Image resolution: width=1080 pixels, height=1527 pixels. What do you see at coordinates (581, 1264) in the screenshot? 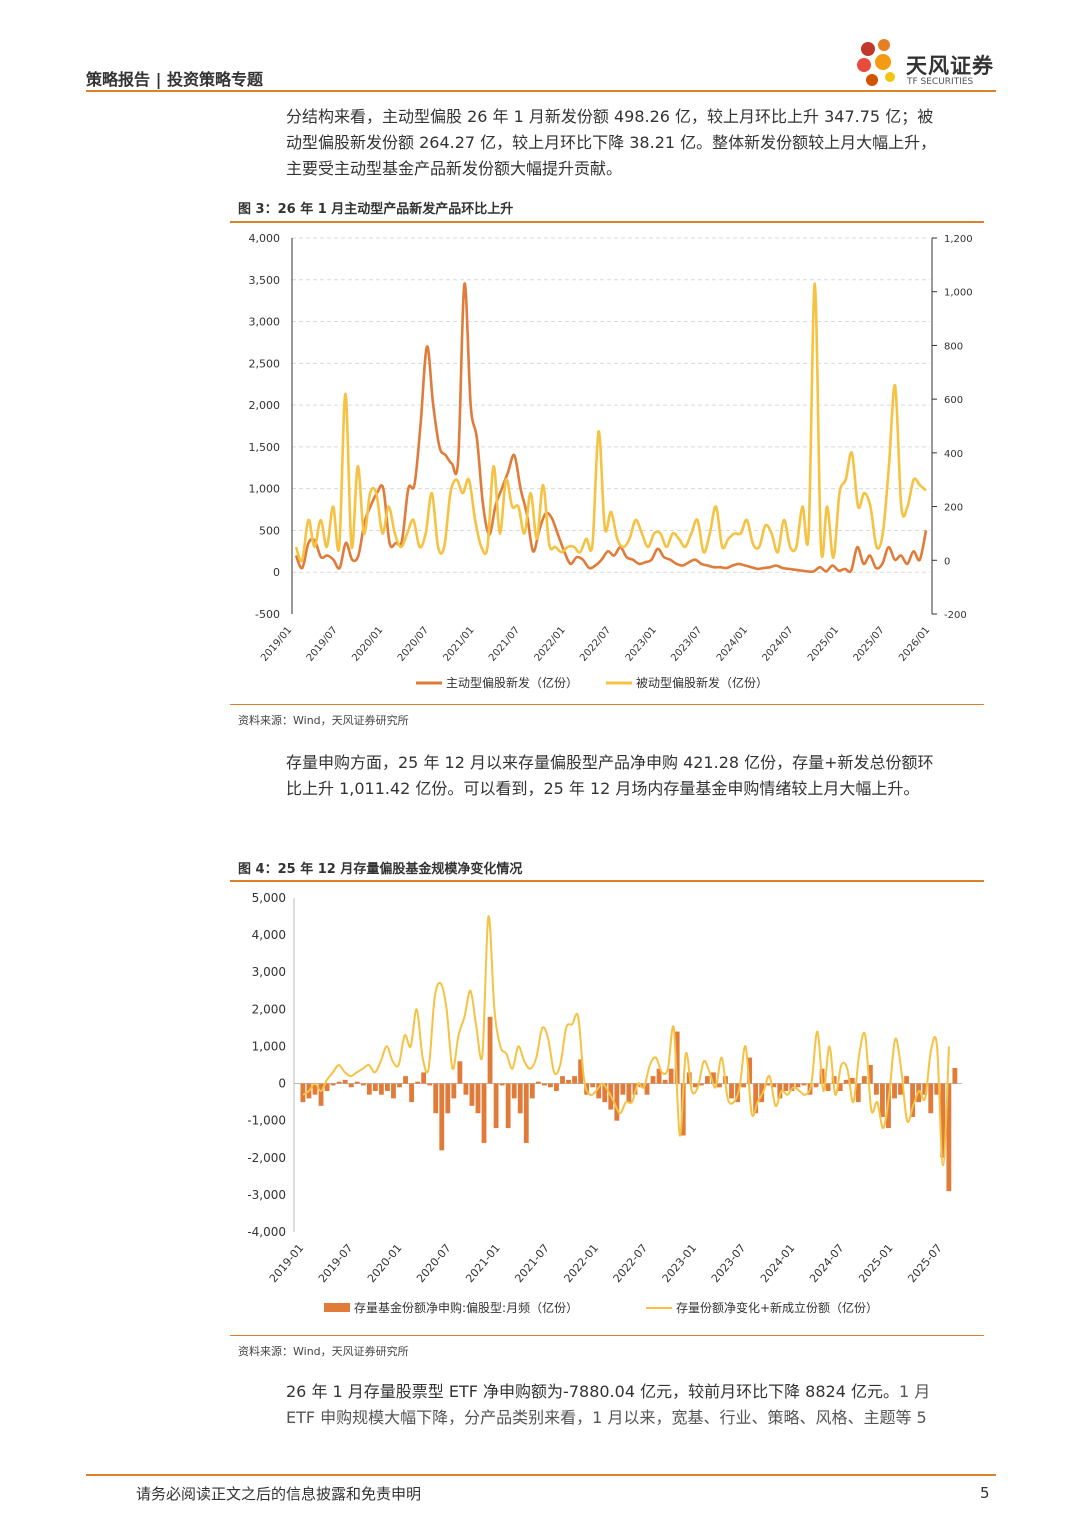
I see `x-axis-tick-label: 2022-01` at bounding box center [581, 1264].